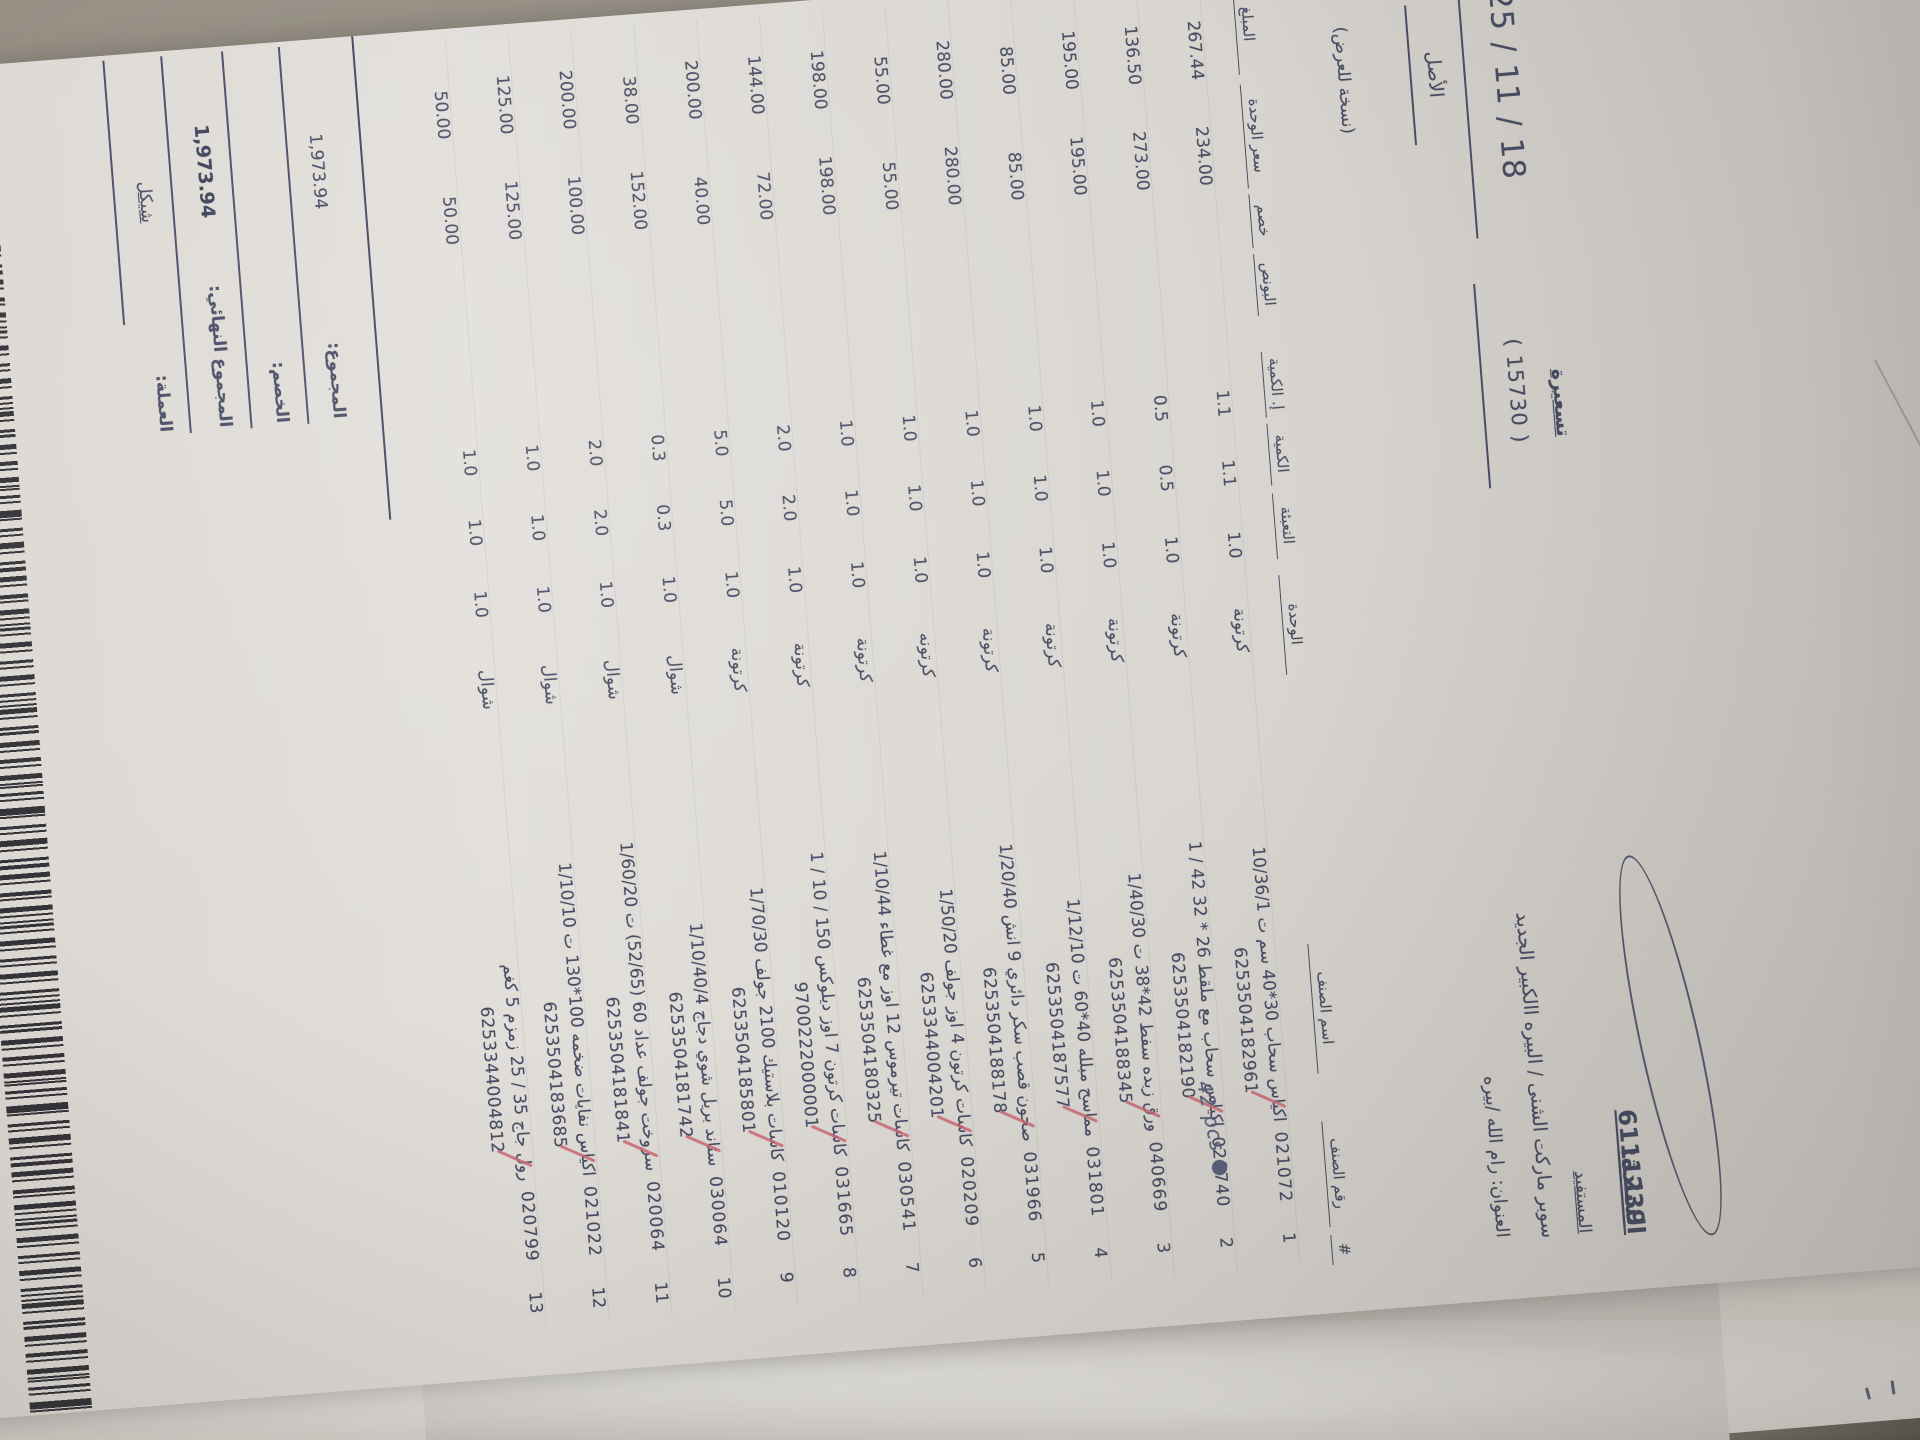  I want to click on table-bottom-rule, so click(371, 278).